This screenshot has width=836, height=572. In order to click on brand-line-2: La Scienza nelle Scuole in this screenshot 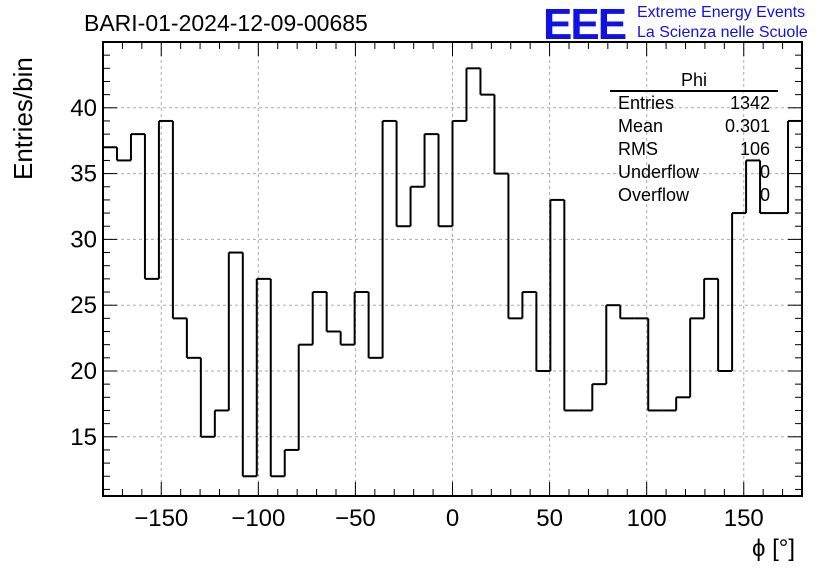, I will do `click(722, 32)`.